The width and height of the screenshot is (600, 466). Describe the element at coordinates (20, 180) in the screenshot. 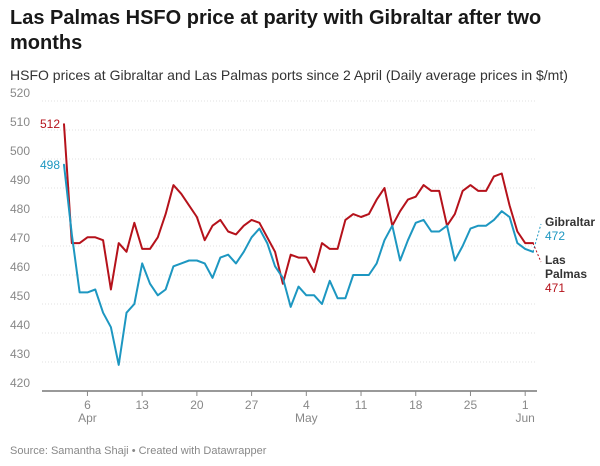

I see `y-tick-label-490: 490` at that location.